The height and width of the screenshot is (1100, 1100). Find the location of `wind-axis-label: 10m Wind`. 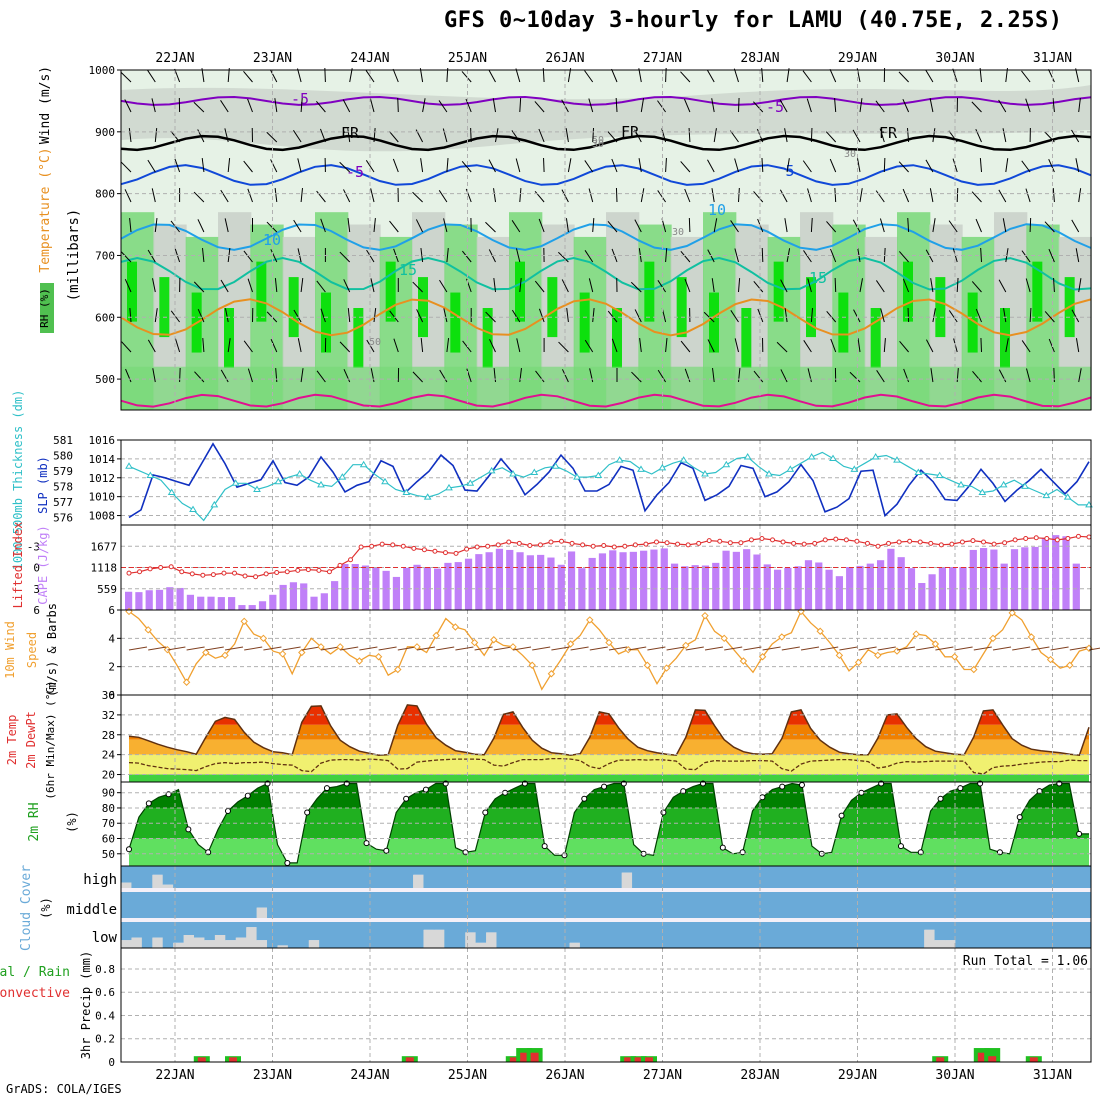

wind-axis-label: 10m Wind is located at coordinates (10, 650).